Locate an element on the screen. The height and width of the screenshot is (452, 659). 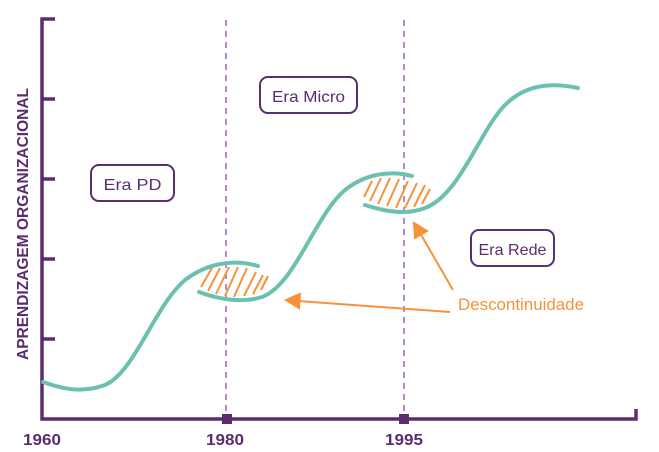
curve-era-rede is located at coordinates (471, 148).